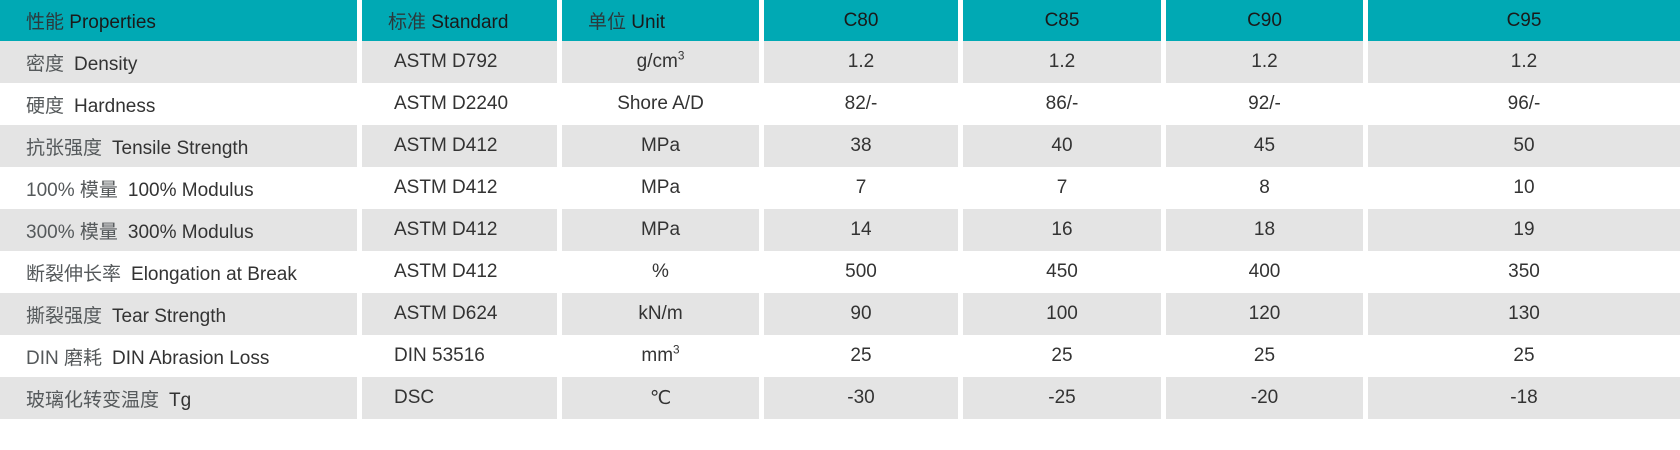 The width and height of the screenshot is (1680, 450). What do you see at coordinates (407, 22) in the screenshot?
I see `column-header-standard-cn: 标准` at bounding box center [407, 22].